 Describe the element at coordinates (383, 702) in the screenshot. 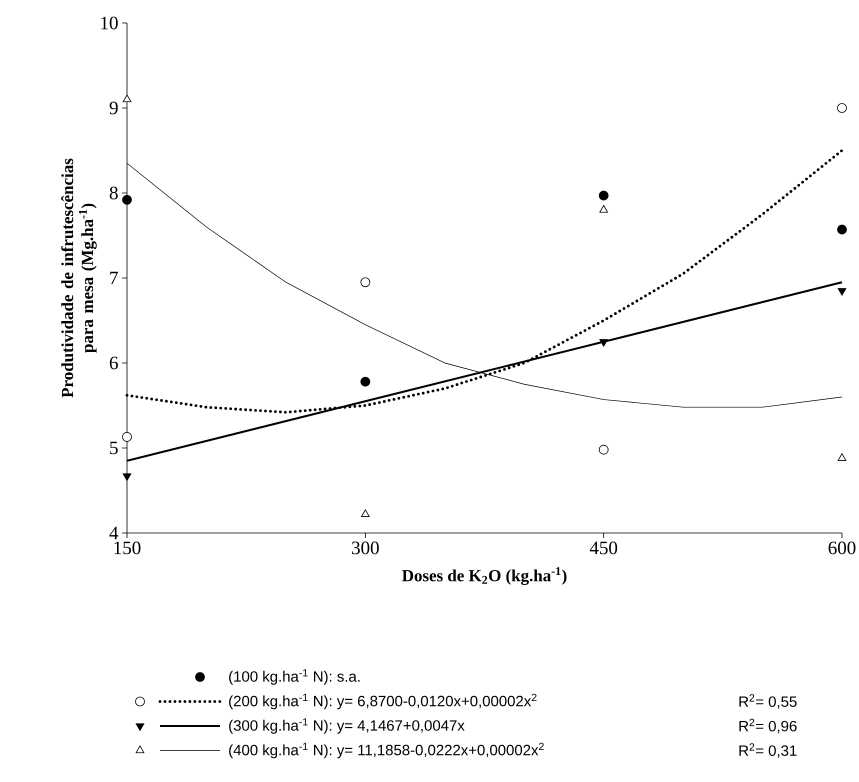

I see `legend-label: (200 kg.ha$^{-1}$ N): y= 6,8700-0,0120x+0,00002x$^{2}$` at that location.